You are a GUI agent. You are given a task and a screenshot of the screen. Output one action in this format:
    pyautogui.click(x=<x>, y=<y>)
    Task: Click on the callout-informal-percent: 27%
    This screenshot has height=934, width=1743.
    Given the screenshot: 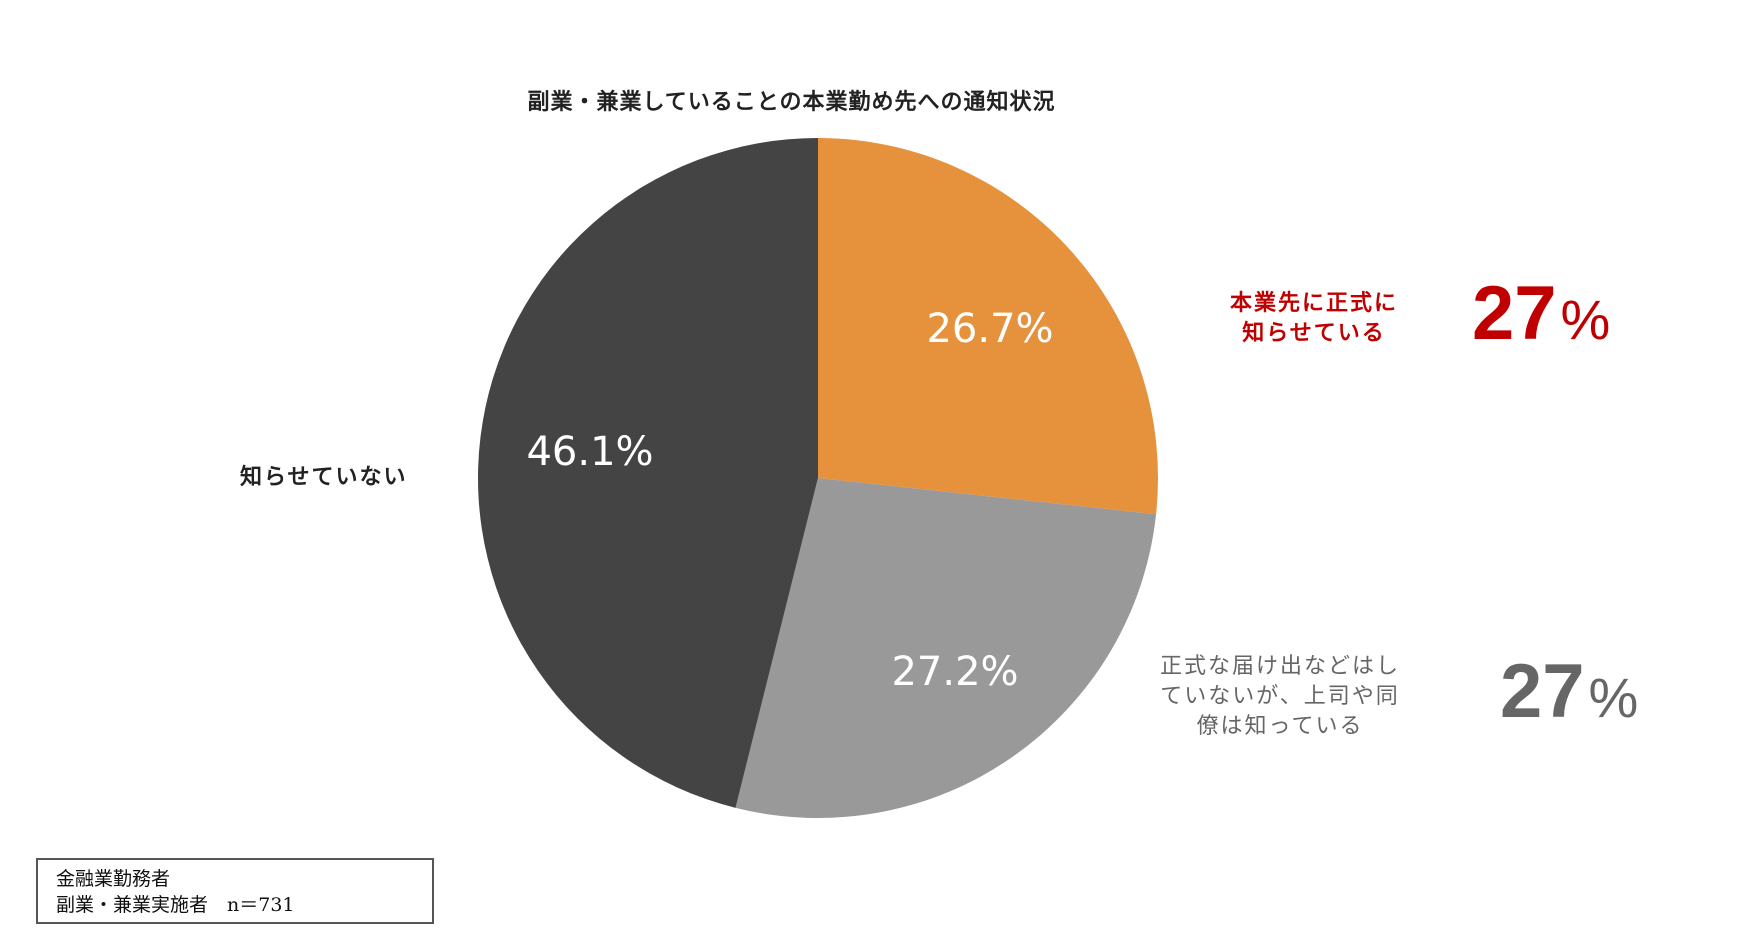 What is the action you would take?
    pyautogui.click(x=1569, y=691)
    